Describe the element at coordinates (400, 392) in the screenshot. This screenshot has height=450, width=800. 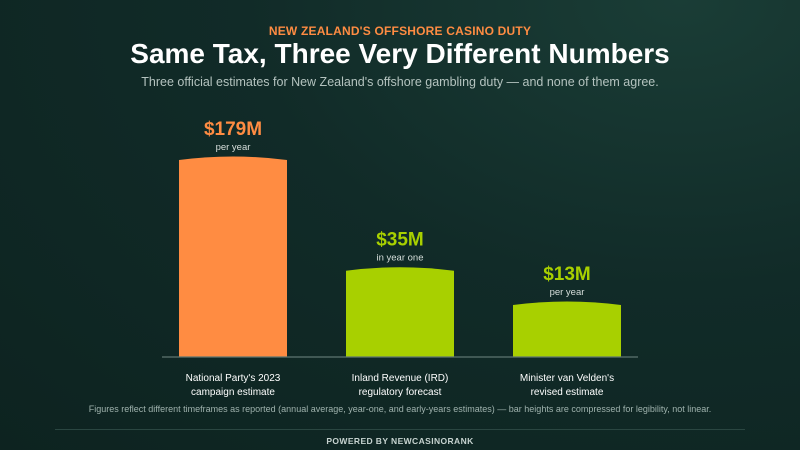
I see `category-label-line: regulatory forecast` at that location.